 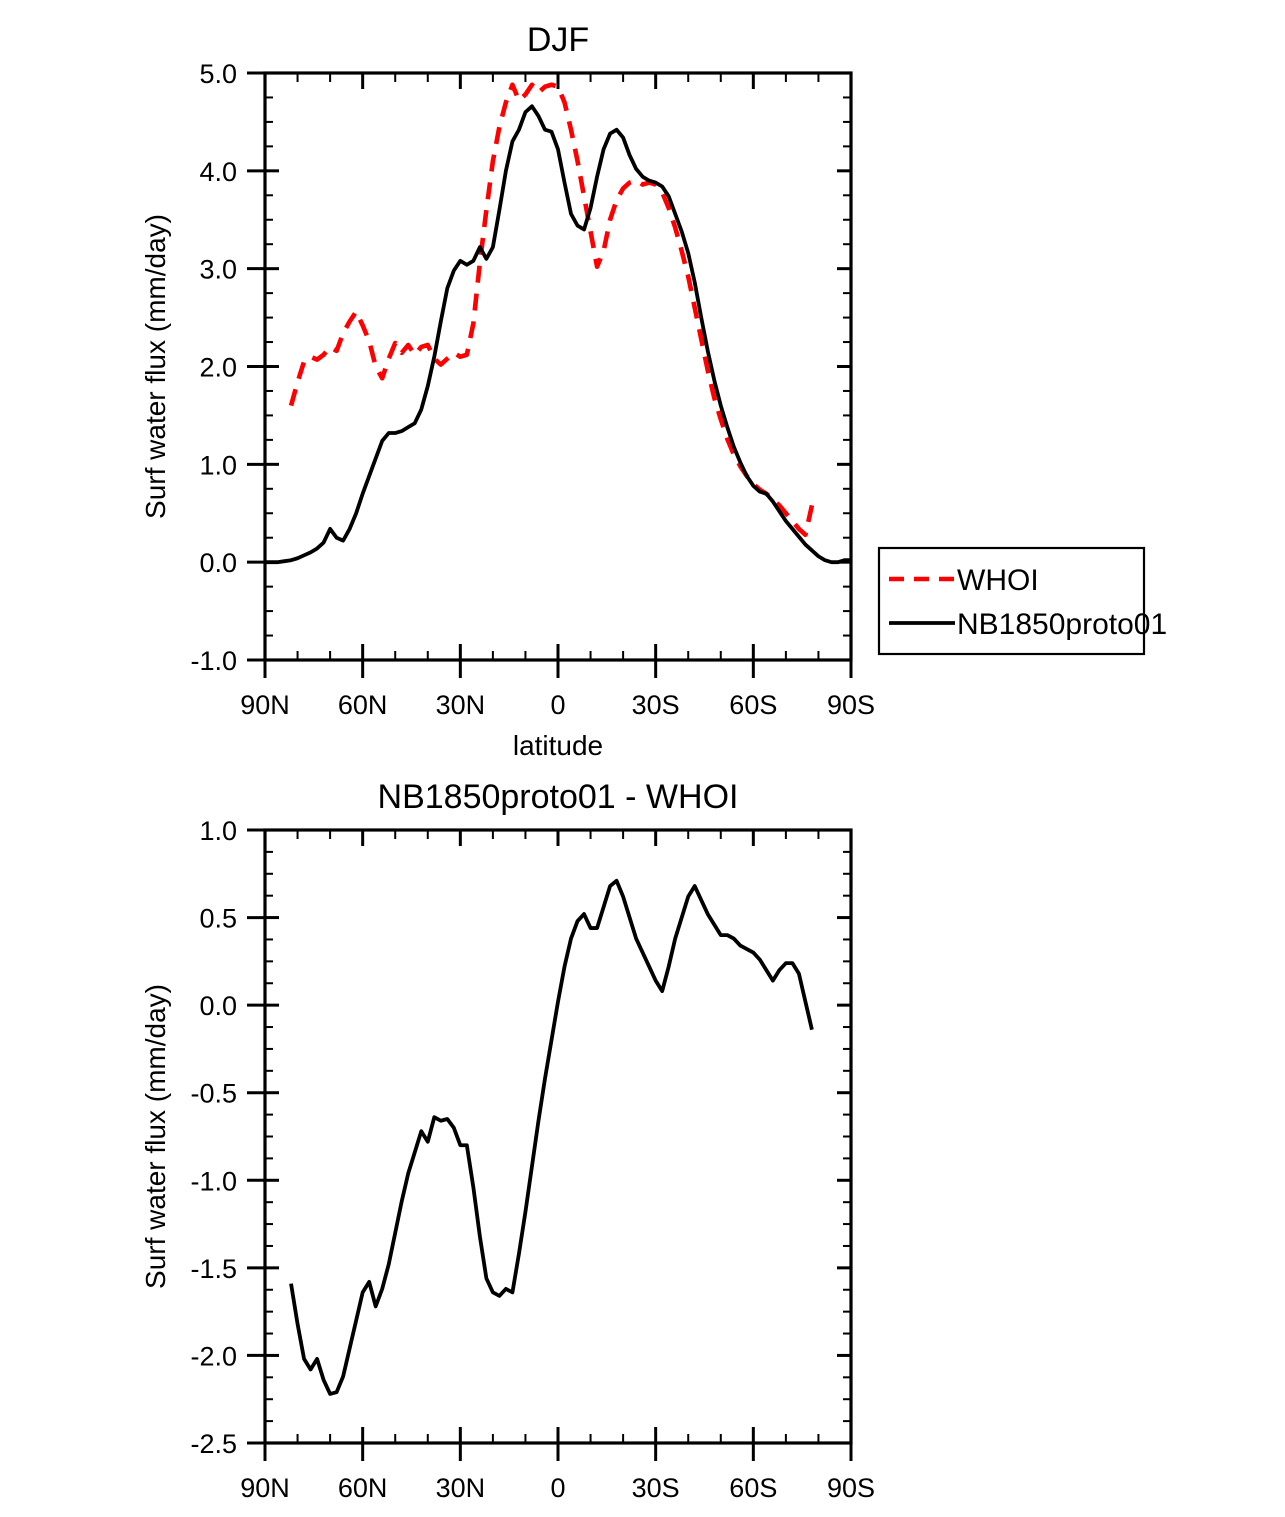 What do you see at coordinates (218, 368) in the screenshot?
I see `y-tick-label: 2.0` at bounding box center [218, 368].